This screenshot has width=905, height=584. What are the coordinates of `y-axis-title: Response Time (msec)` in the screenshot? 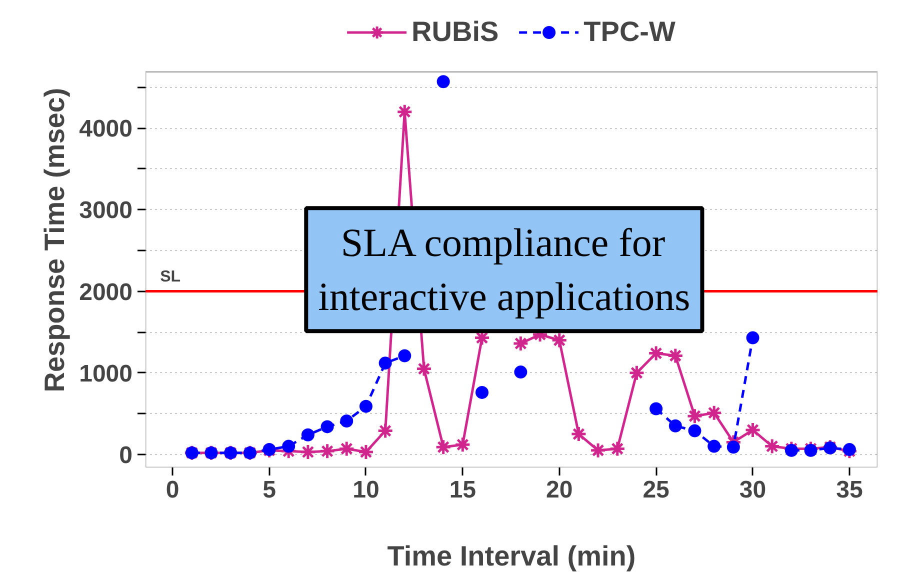 It's located at (54, 240).